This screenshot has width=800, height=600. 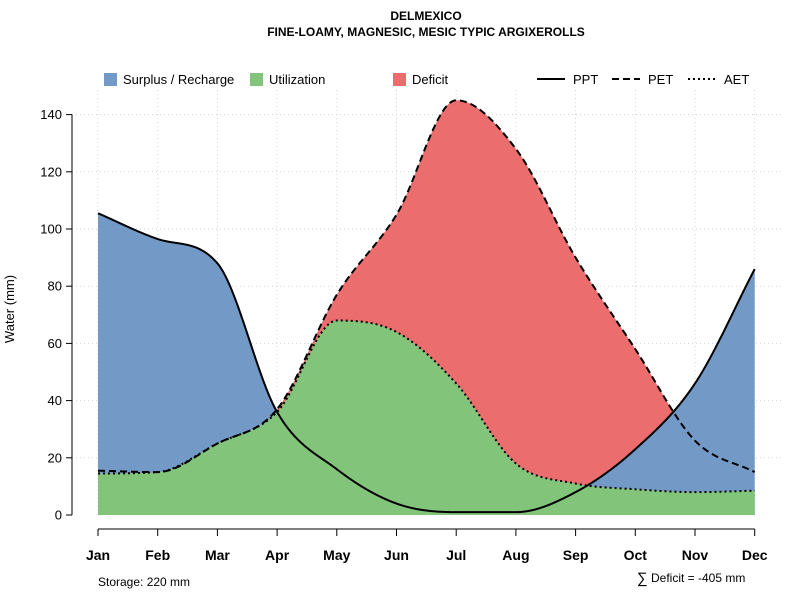 I want to click on chart-title: DELMEXICO, so click(x=425, y=16).